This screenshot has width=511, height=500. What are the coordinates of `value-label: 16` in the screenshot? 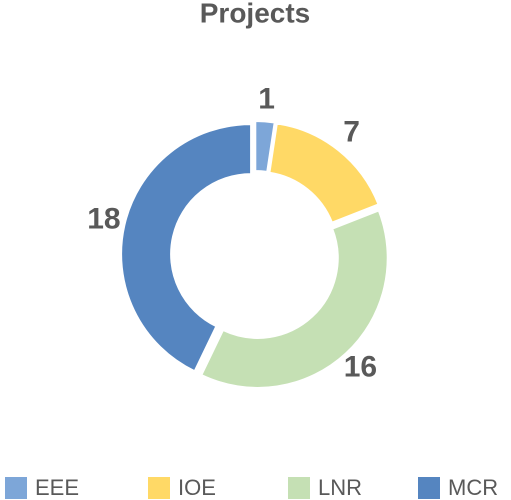 It's located at (360, 367).